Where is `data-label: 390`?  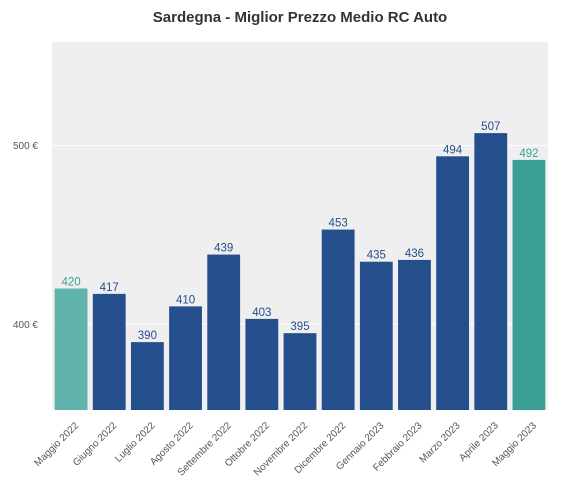
data-label: 390 is located at coordinates (147, 336).